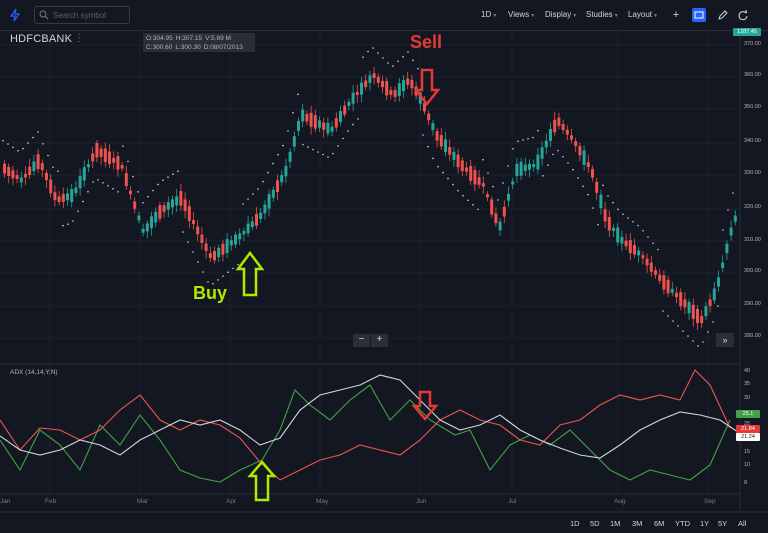 The image size is (768, 533). I want to click on search-icon, so click(44, 15).